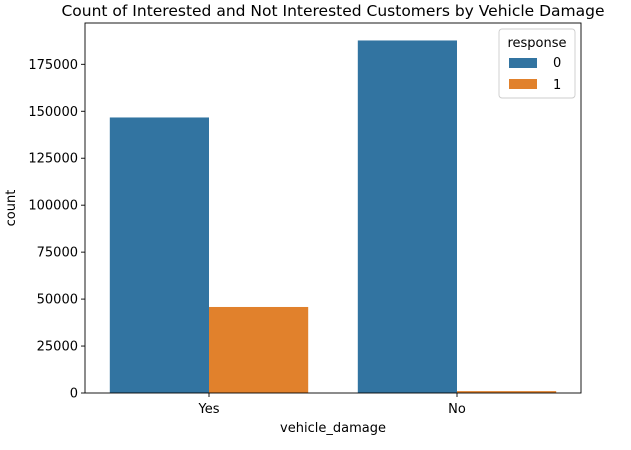 Image resolution: width=631 pixels, height=450 pixels. What do you see at coordinates (57, 300) in the screenshot?
I see `y-tick-label: 50000` at bounding box center [57, 300].